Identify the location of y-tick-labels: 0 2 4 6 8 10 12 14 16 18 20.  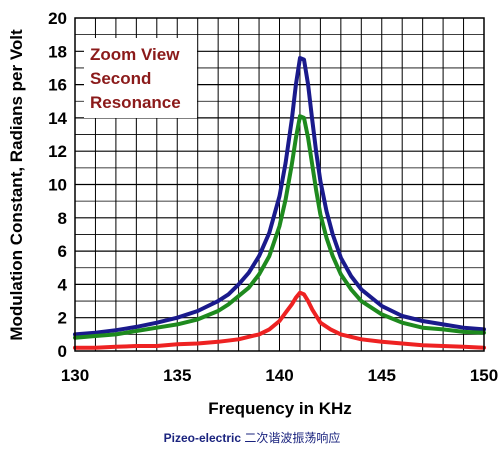
(57, 185).